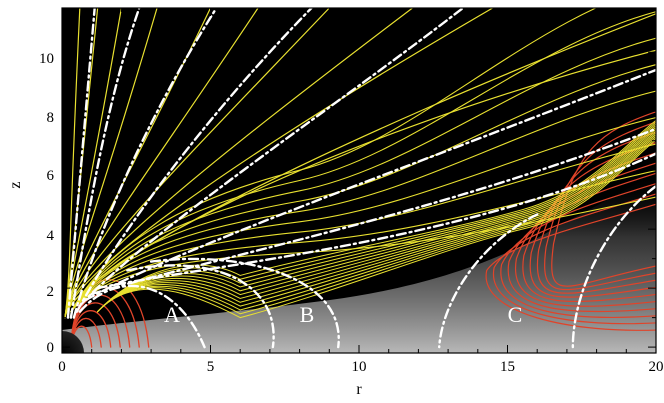 The height and width of the screenshot is (403, 664). What do you see at coordinates (15, 184) in the screenshot?
I see `y-axis-label: z` at bounding box center [15, 184].